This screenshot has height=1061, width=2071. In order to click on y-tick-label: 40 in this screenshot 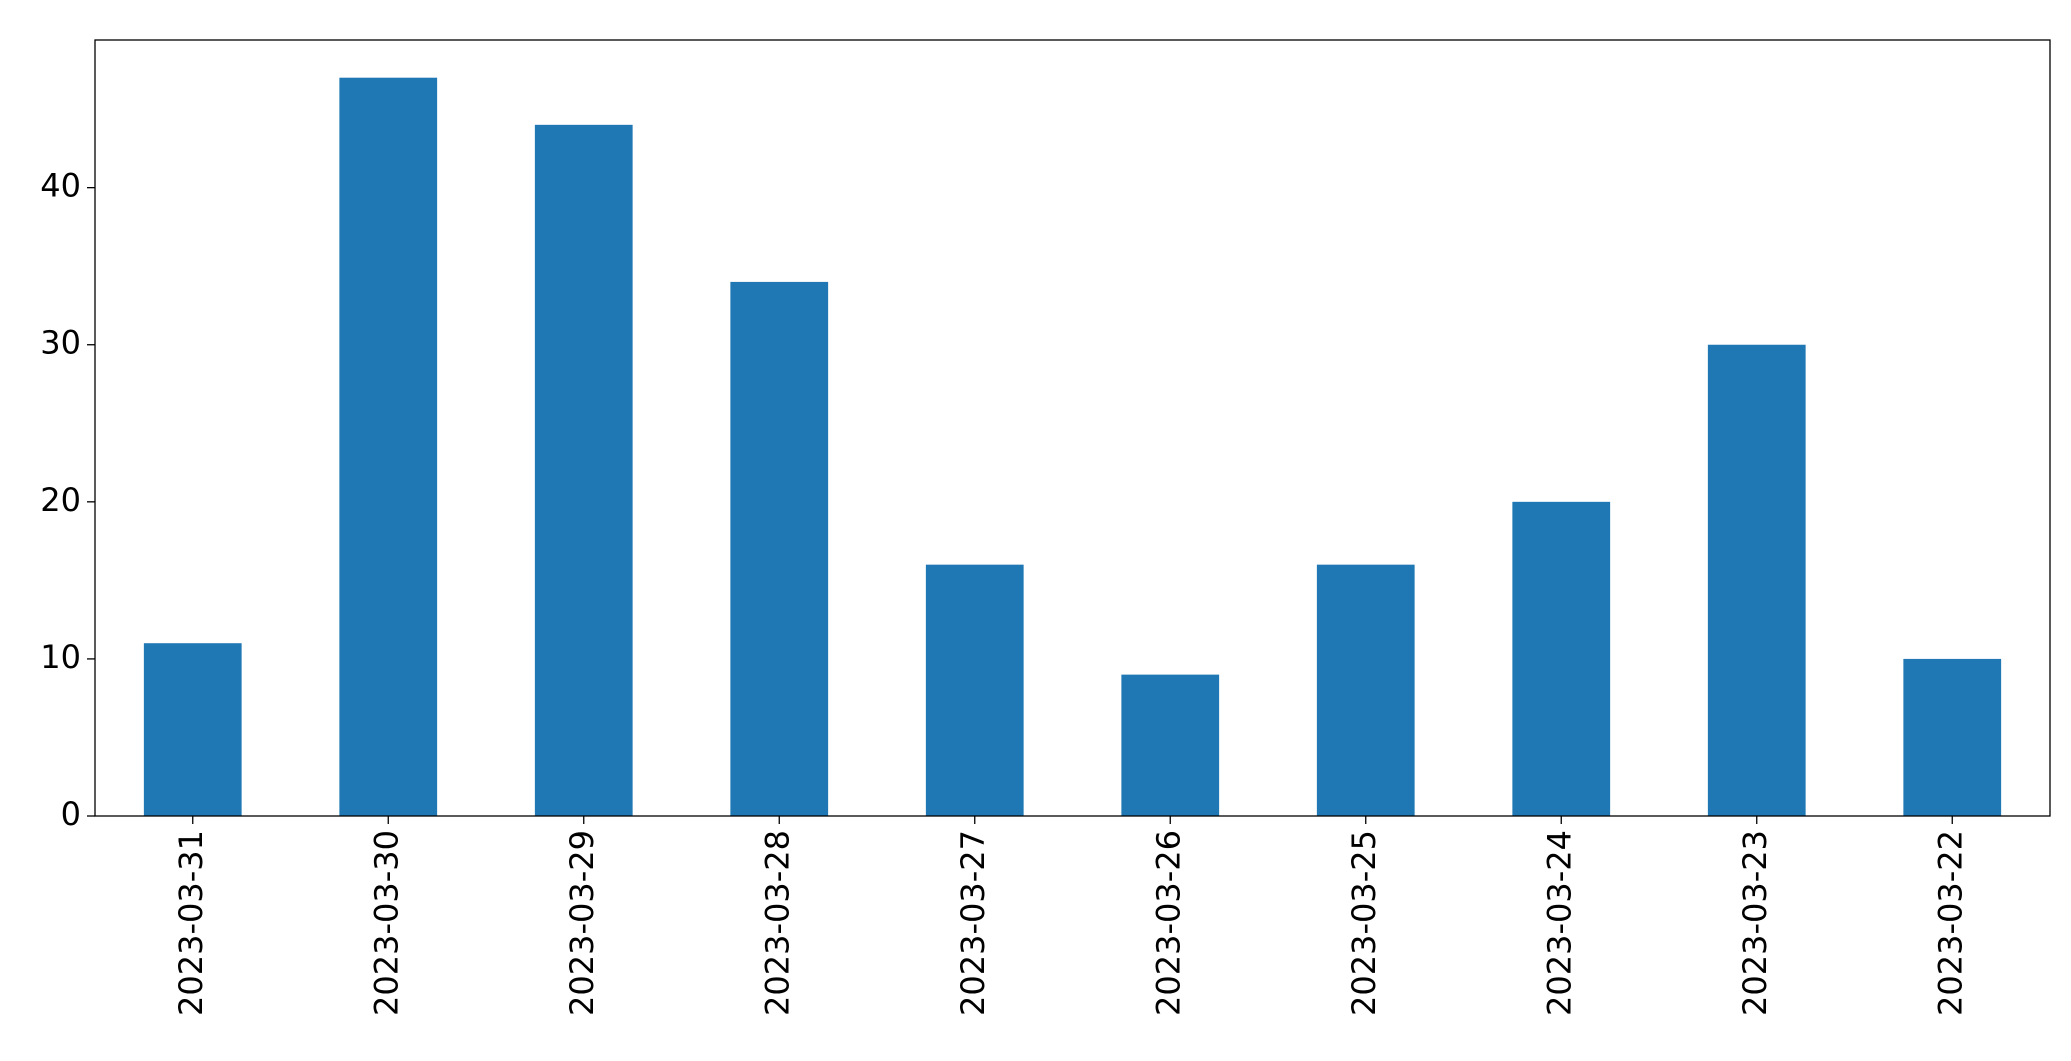, I will do `click(60, 186)`.